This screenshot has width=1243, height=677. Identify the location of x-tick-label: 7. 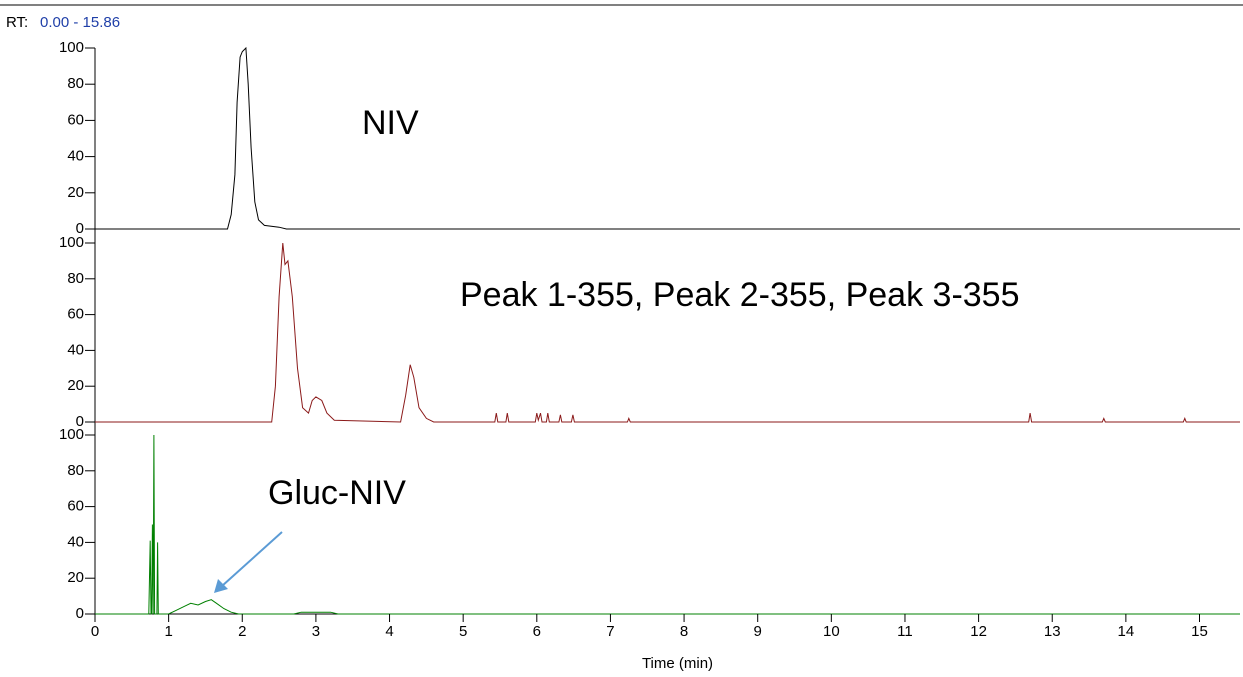
(610, 631).